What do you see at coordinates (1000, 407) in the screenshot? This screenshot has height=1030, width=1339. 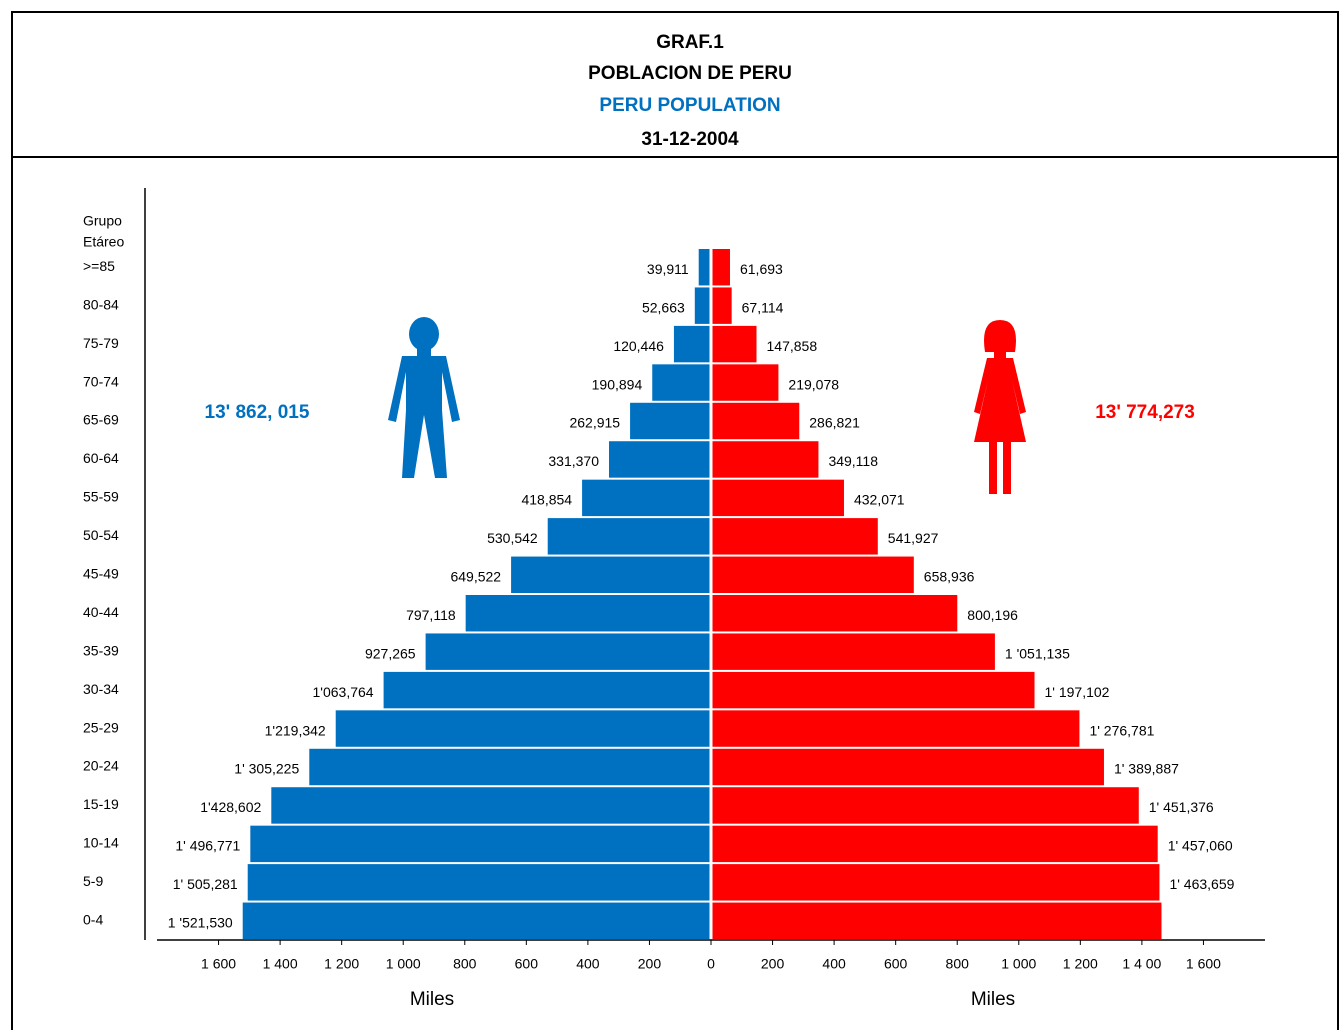 I see `female-icon` at bounding box center [1000, 407].